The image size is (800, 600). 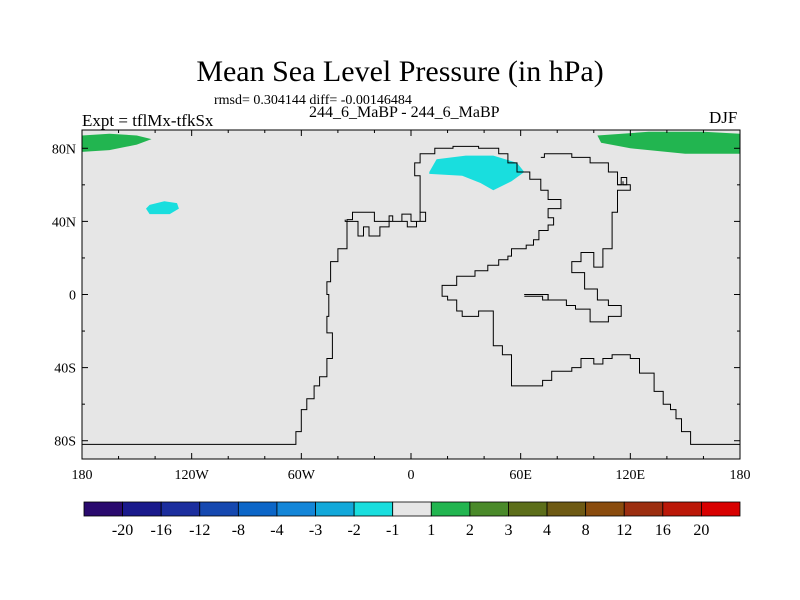 I want to click on colorbar-label-11: 4, so click(x=547, y=530).